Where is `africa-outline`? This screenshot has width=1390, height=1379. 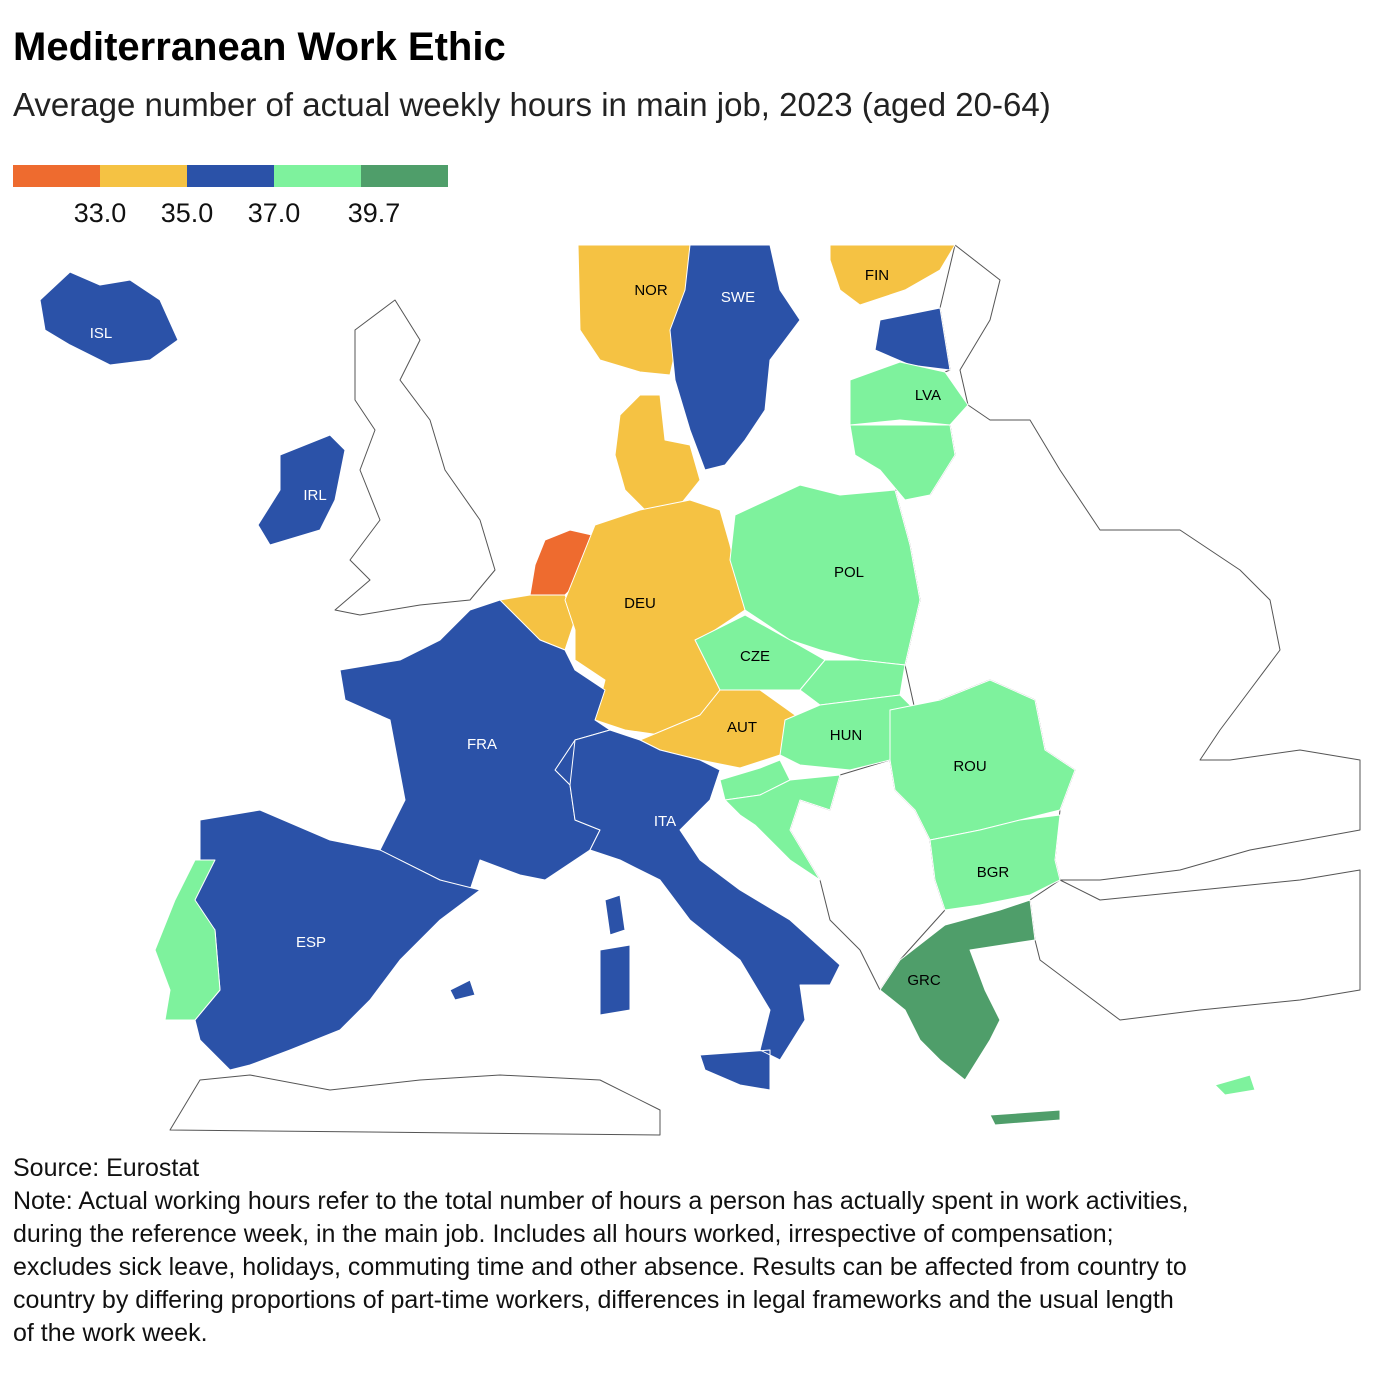
africa-outline is located at coordinates (415, 1105).